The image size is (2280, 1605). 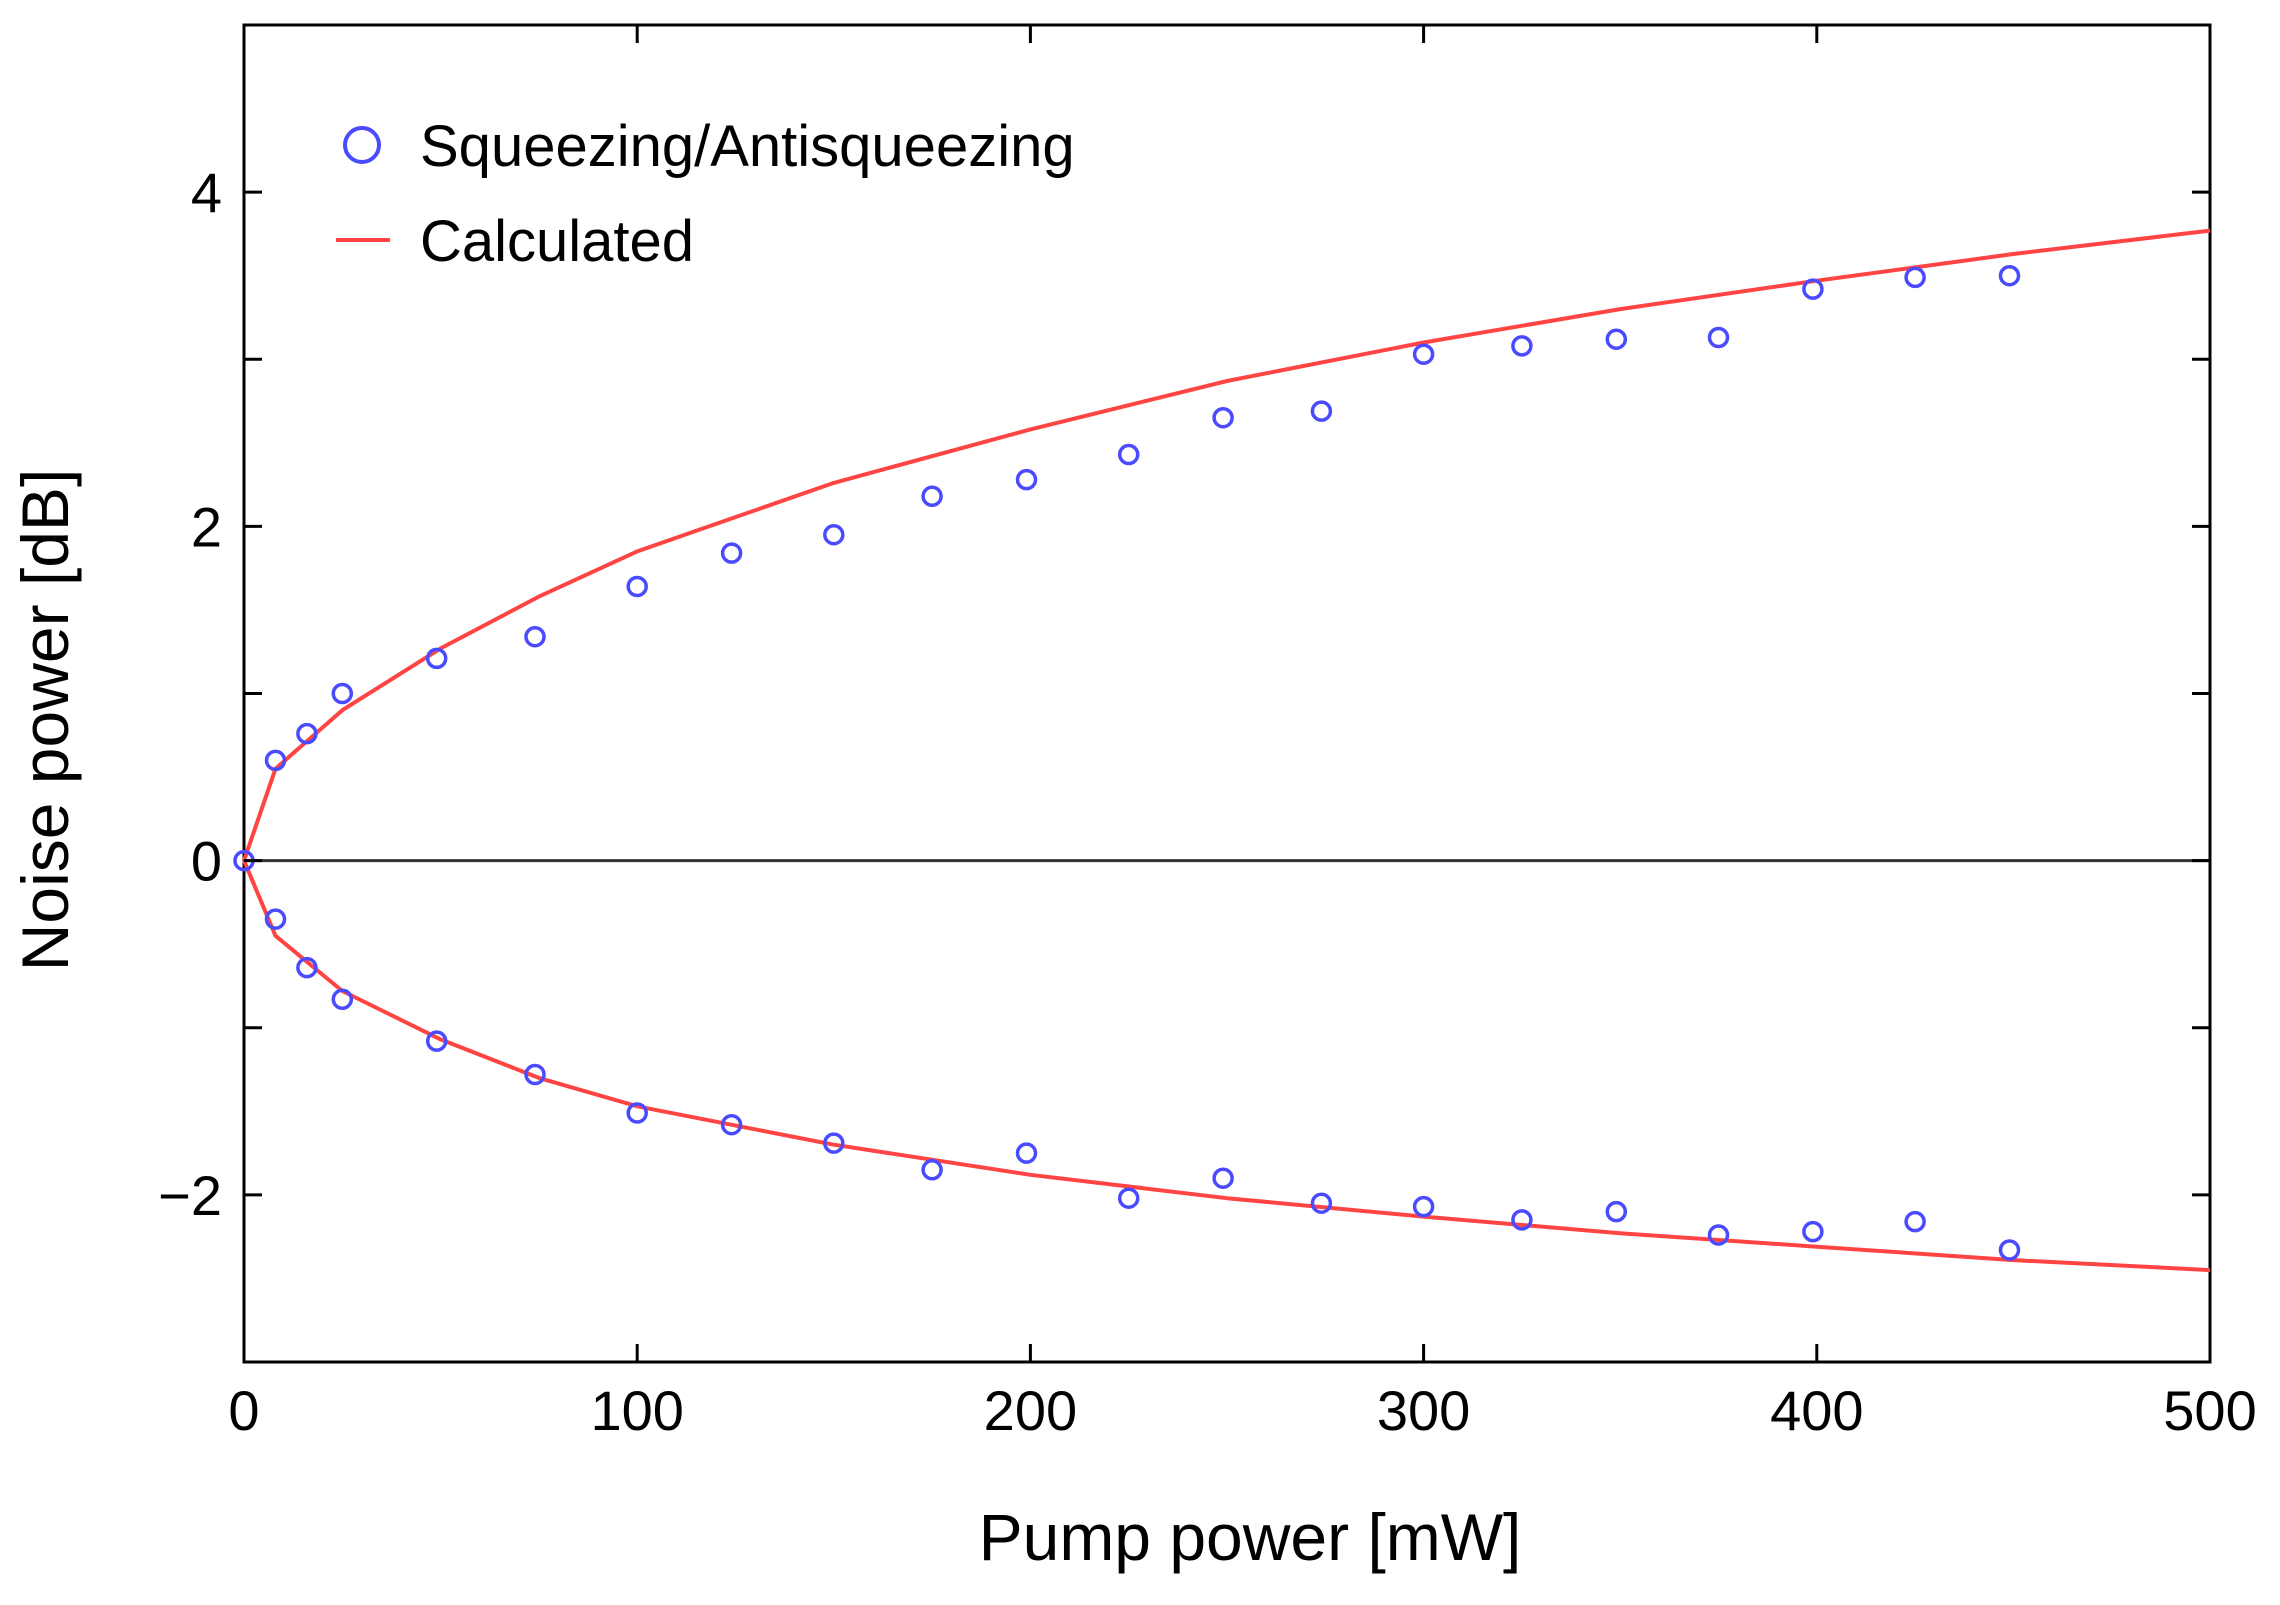 I want to click on legend-label-calculated: Calculated, so click(x=557, y=241).